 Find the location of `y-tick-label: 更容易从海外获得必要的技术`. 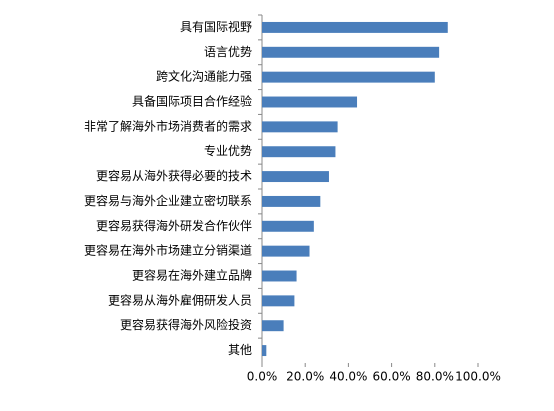

y-tick-label: 更容易从海外获得必要的技术 is located at coordinates (174, 175).